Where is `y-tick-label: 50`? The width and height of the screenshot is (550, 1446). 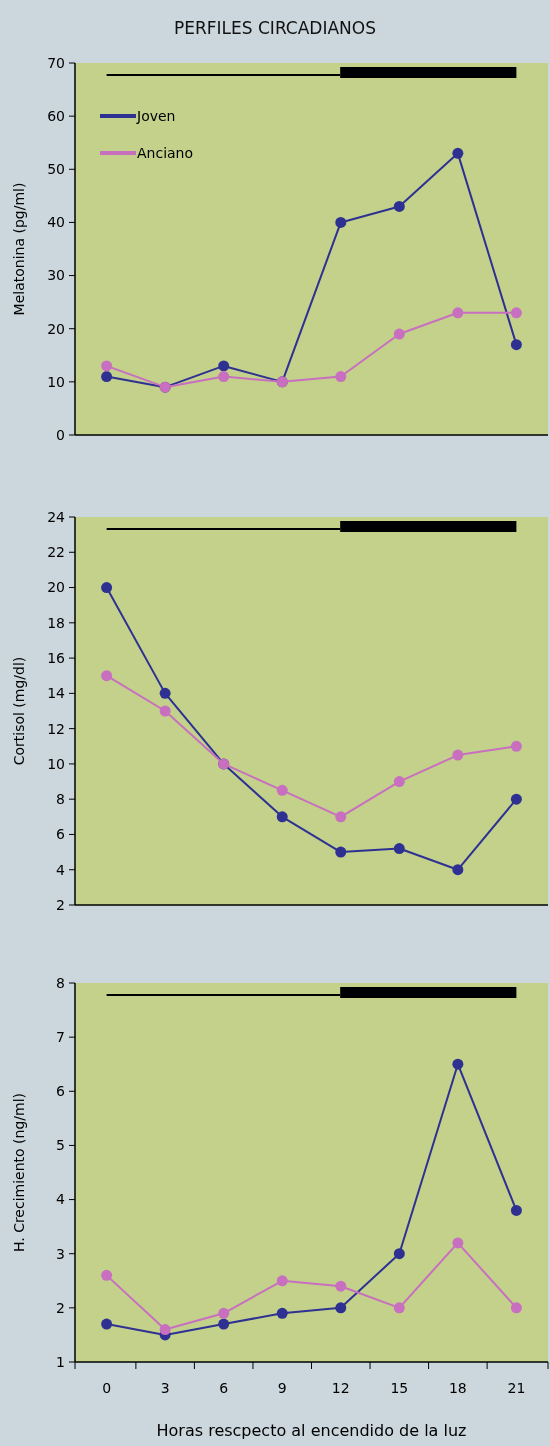
y-tick-label: 50 is located at coordinates (56, 169).